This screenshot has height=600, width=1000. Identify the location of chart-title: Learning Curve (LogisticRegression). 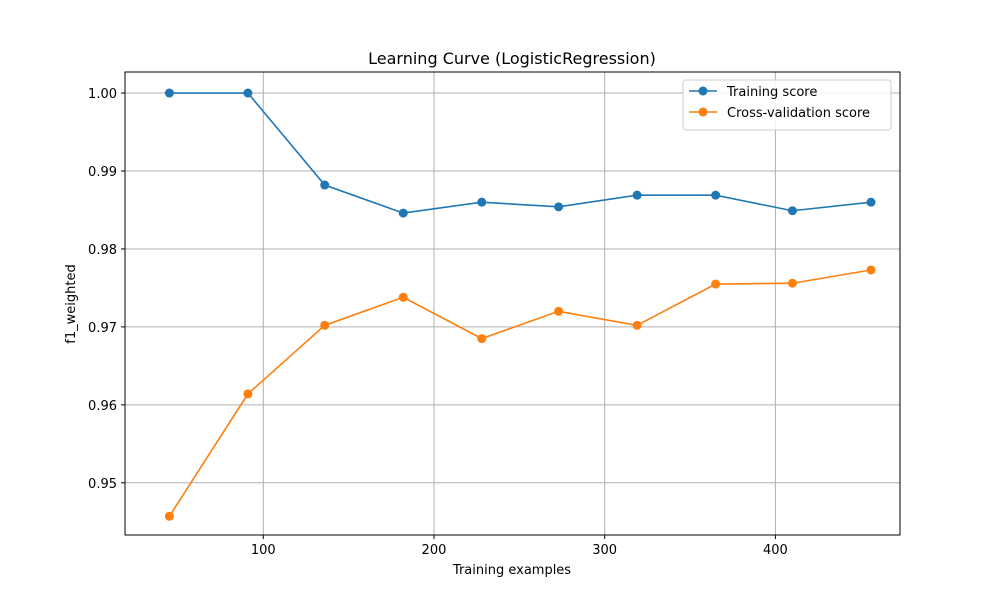
(512, 58).